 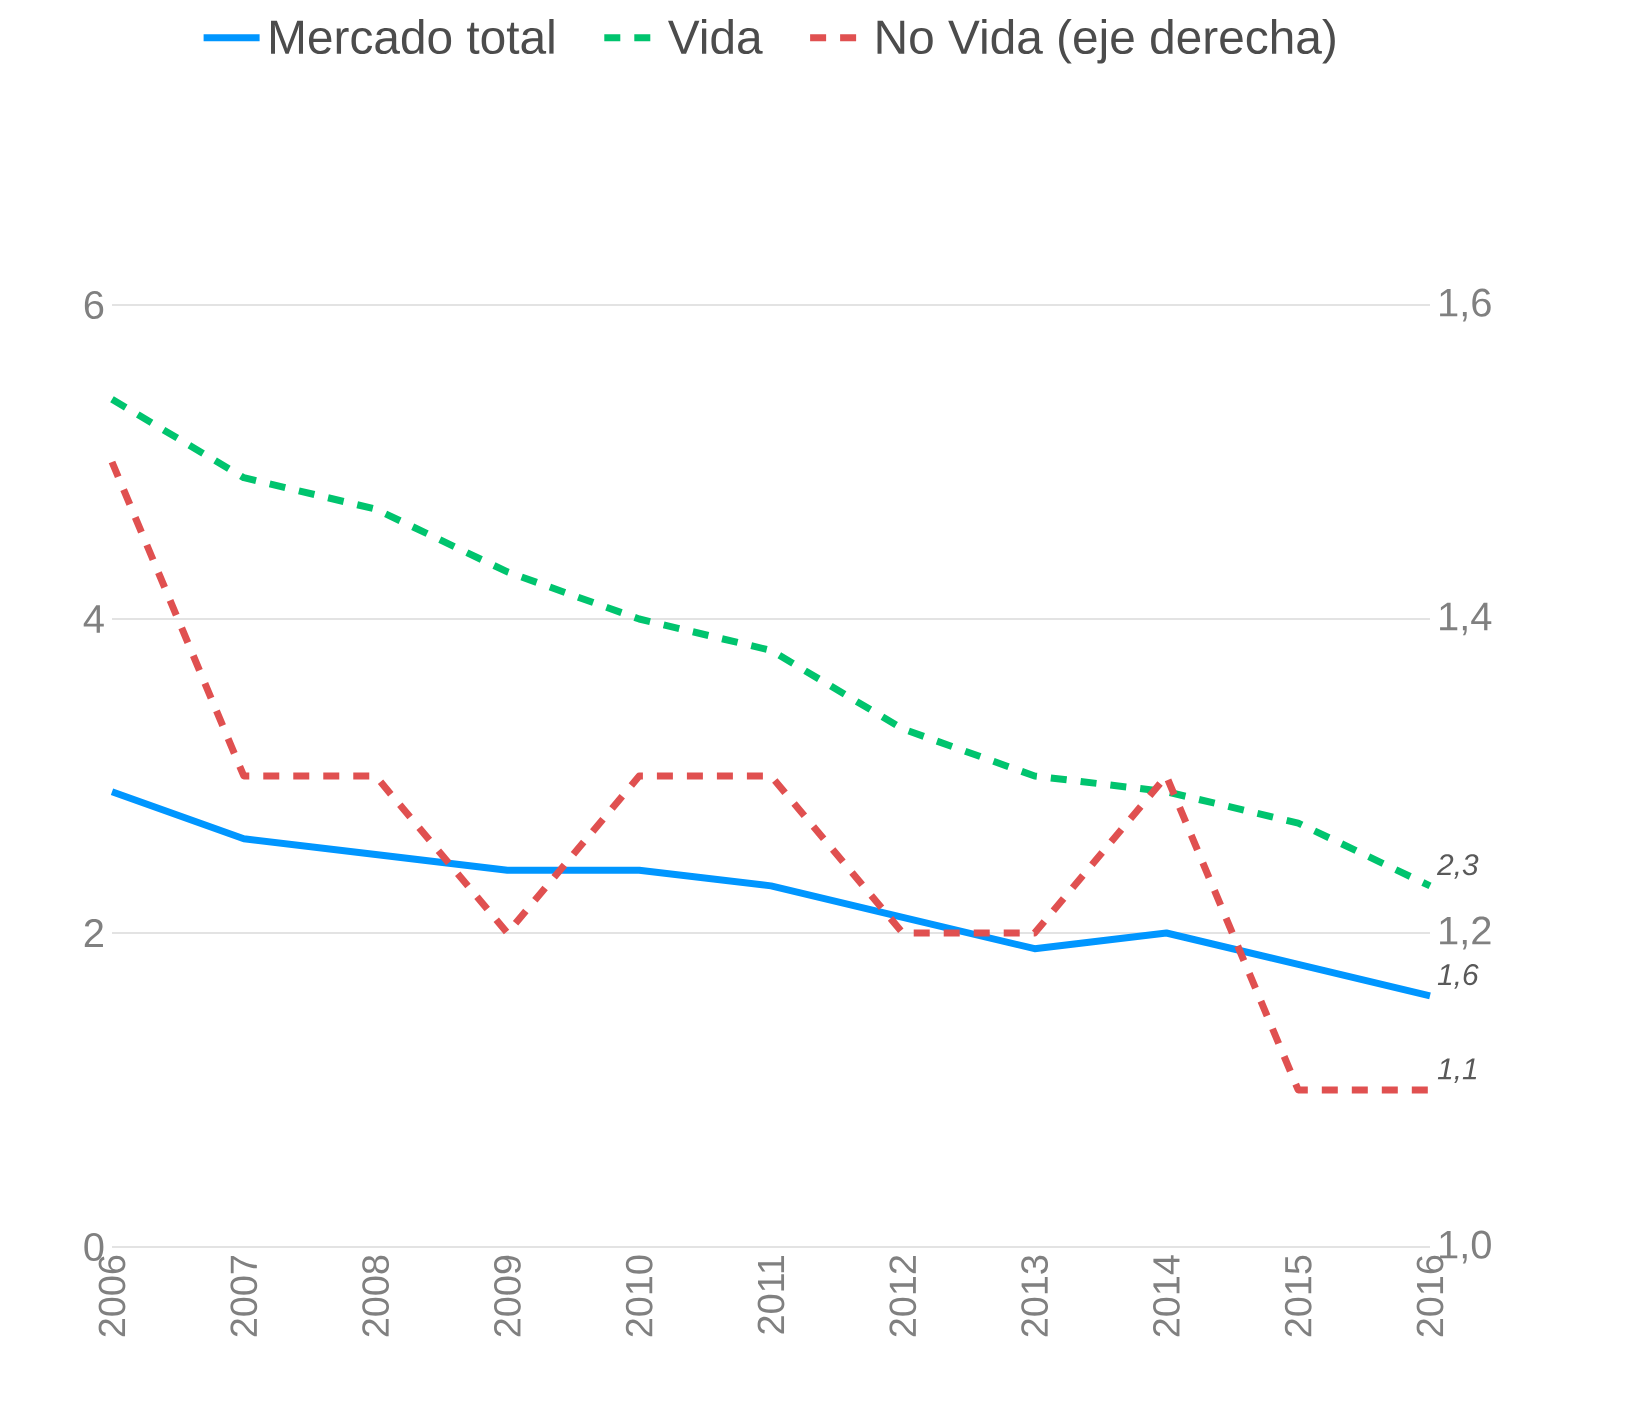 I want to click on x-tick-label: 2013, so click(x=1035, y=1296).